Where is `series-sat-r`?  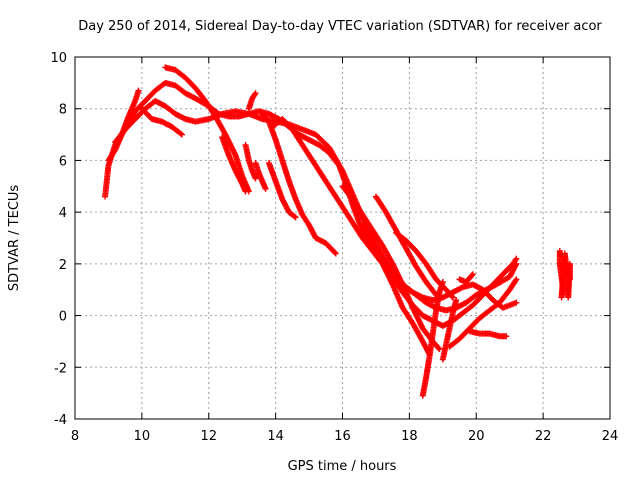
series-sat-r is located at coordinates (449, 330).